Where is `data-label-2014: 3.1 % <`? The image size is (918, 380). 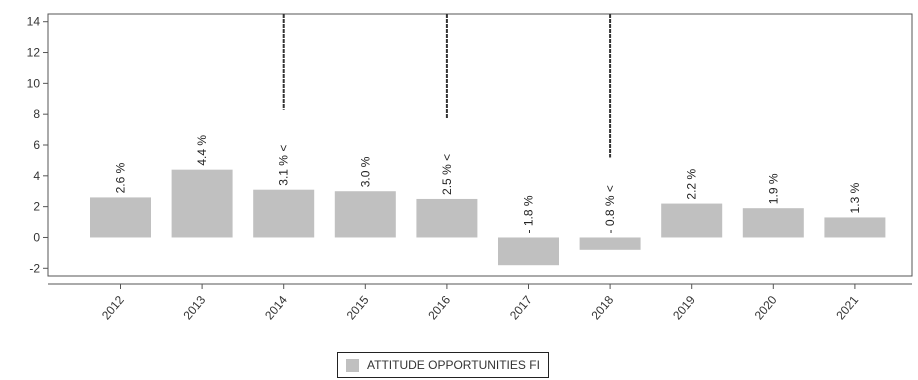
data-label-2014: 3.1 % < is located at coordinates (284, 165).